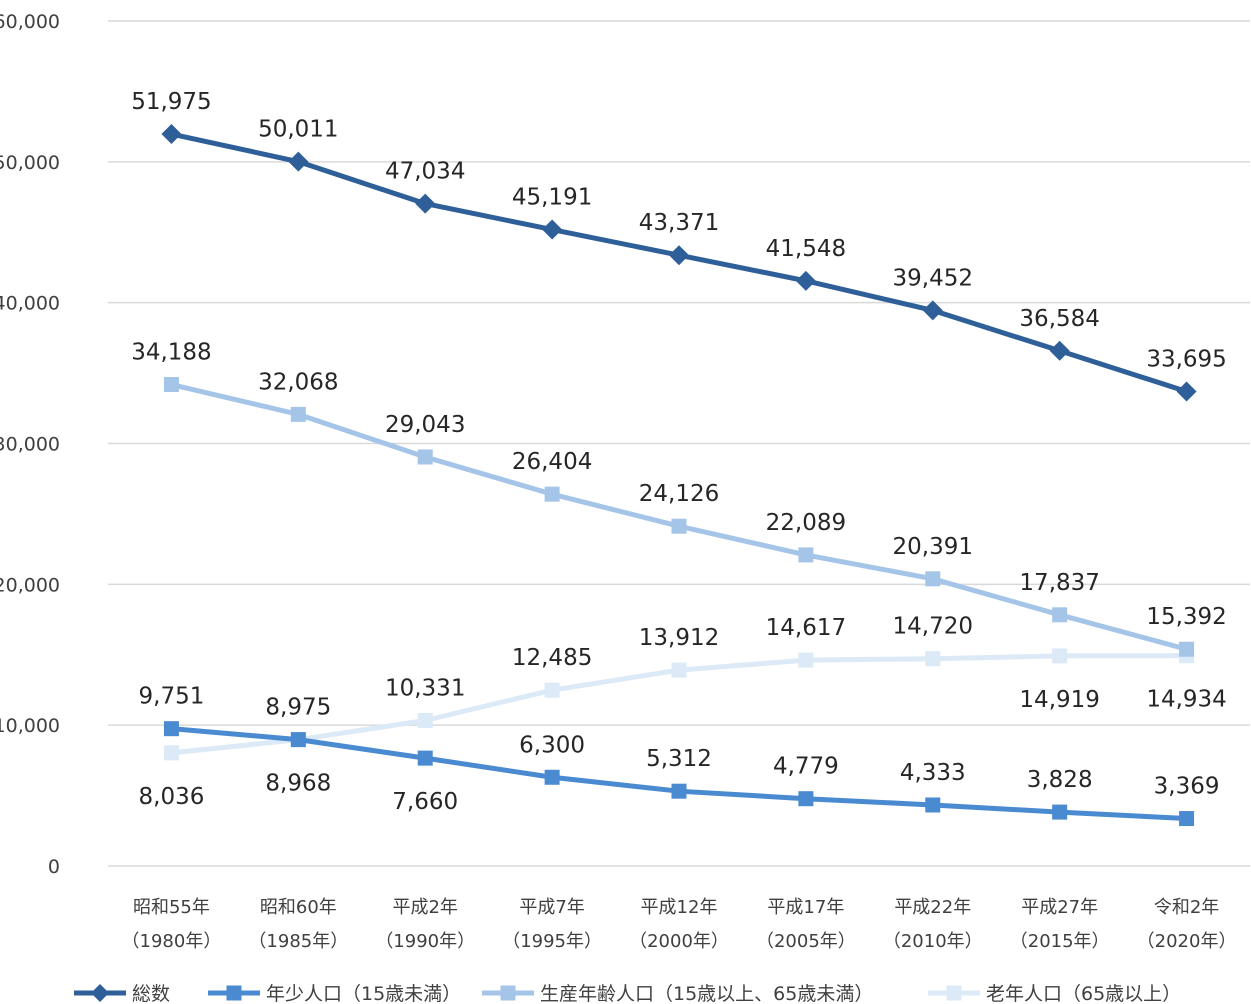  I want to click on data-label: 14,720, so click(933, 627).